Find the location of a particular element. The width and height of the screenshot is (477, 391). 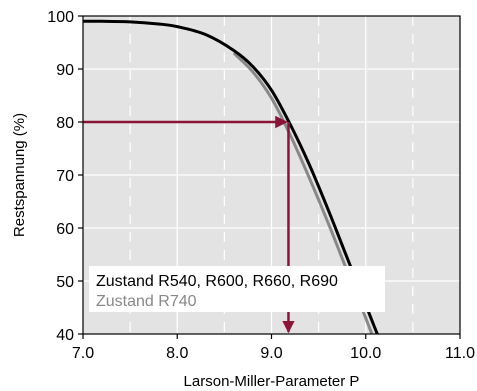

y-tick-label-4: 80 is located at coordinates (65, 123).